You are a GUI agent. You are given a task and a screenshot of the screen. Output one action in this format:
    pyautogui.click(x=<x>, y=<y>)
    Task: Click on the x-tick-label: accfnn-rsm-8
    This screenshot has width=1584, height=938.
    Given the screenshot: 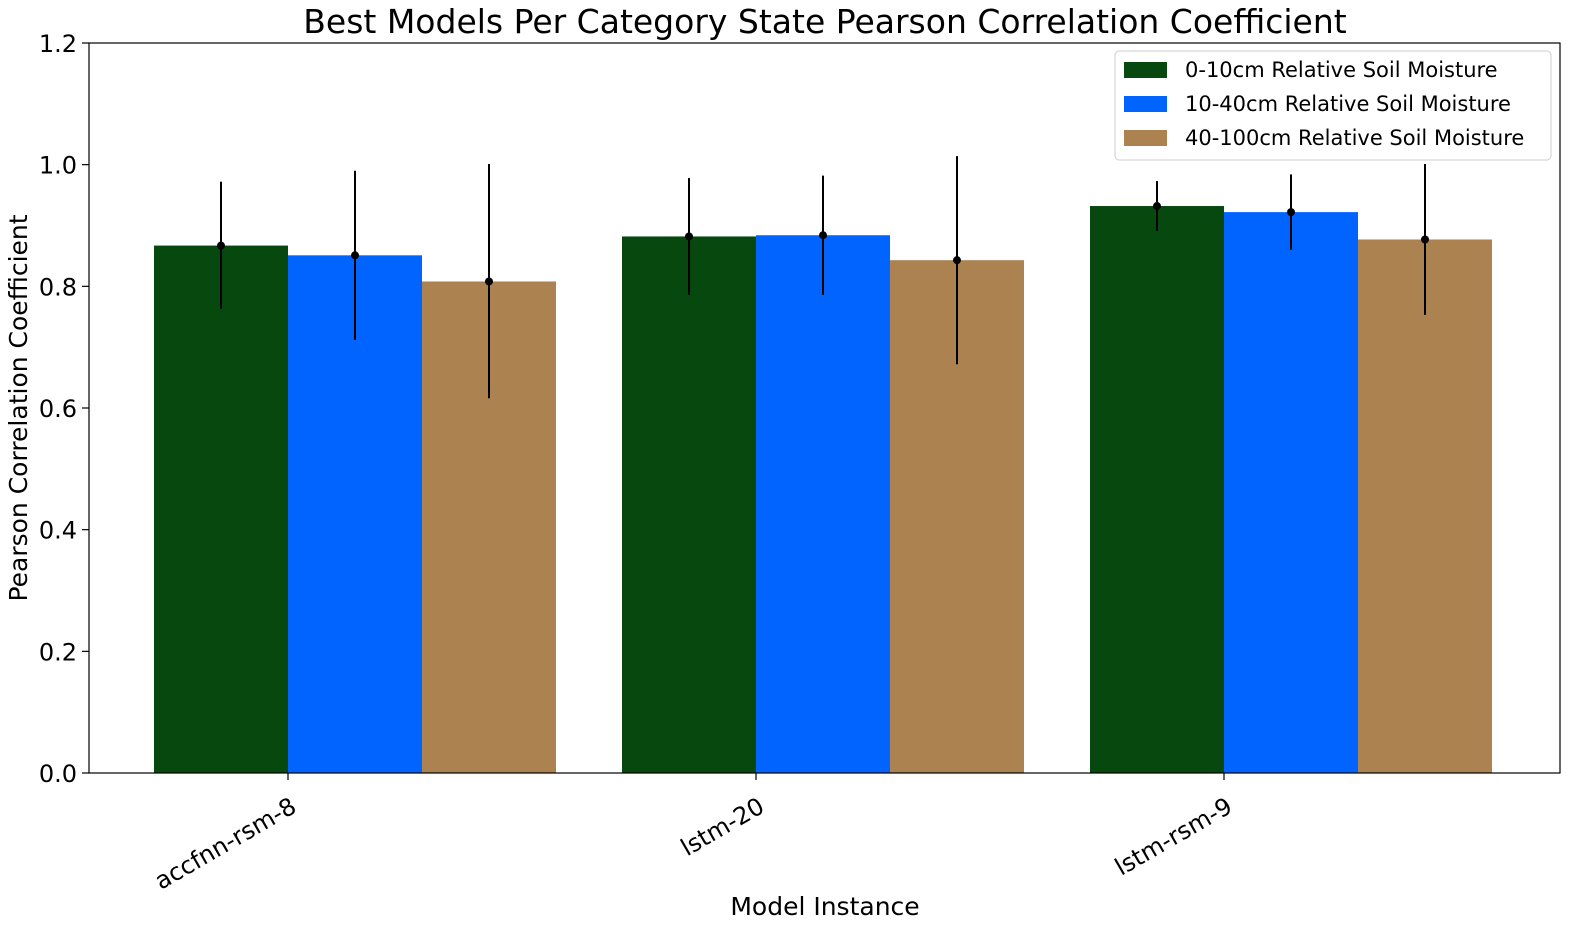 What is the action you would take?
    pyautogui.click(x=225, y=843)
    